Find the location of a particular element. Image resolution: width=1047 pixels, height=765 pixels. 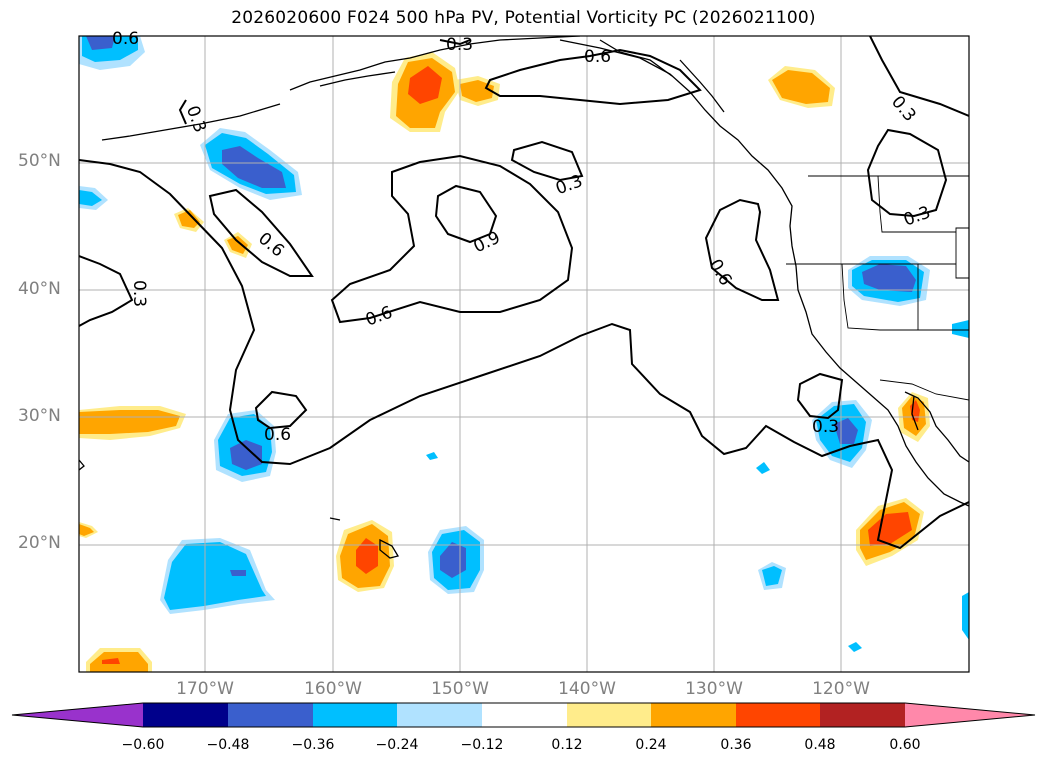

colorbar-tick-label: 0.60 is located at coordinates (905, 745).